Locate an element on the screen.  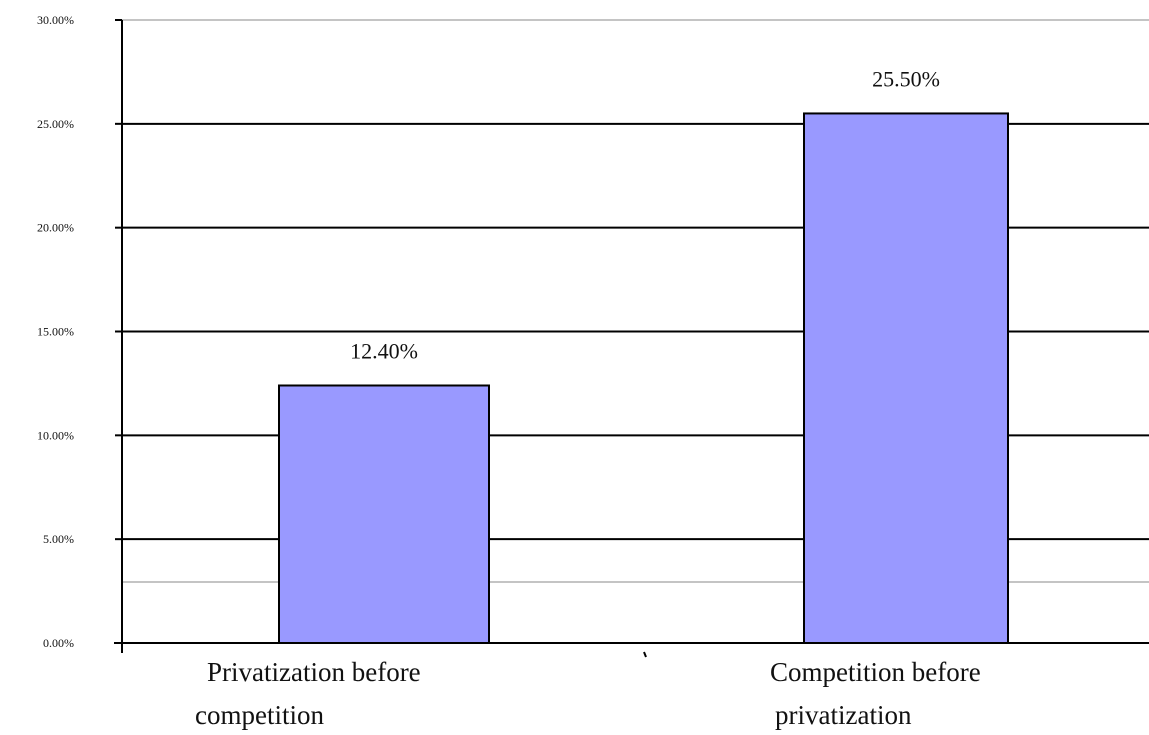
category-label: competition is located at coordinates (259, 715).